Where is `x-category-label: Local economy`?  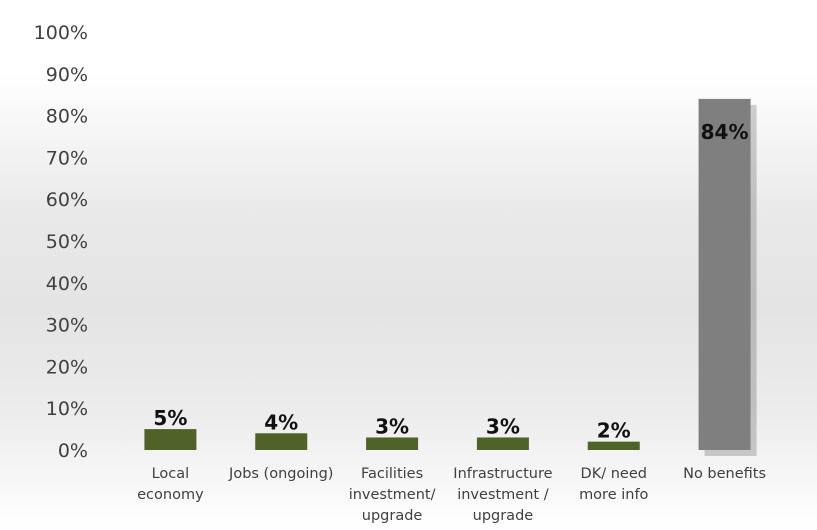 x-category-label: Local economy is located at coordinates (170, 484).